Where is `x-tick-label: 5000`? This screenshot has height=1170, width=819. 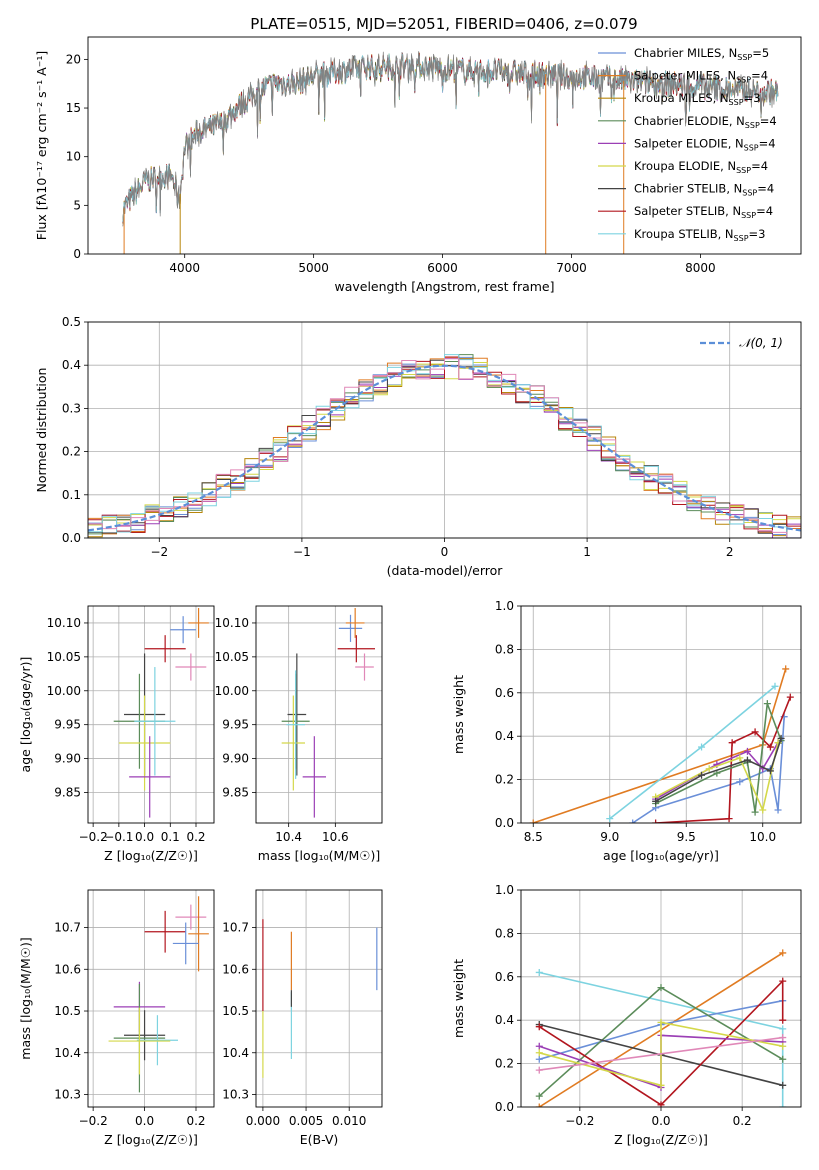
x-tick-label: 5000 is located at coordinates (313, 268).